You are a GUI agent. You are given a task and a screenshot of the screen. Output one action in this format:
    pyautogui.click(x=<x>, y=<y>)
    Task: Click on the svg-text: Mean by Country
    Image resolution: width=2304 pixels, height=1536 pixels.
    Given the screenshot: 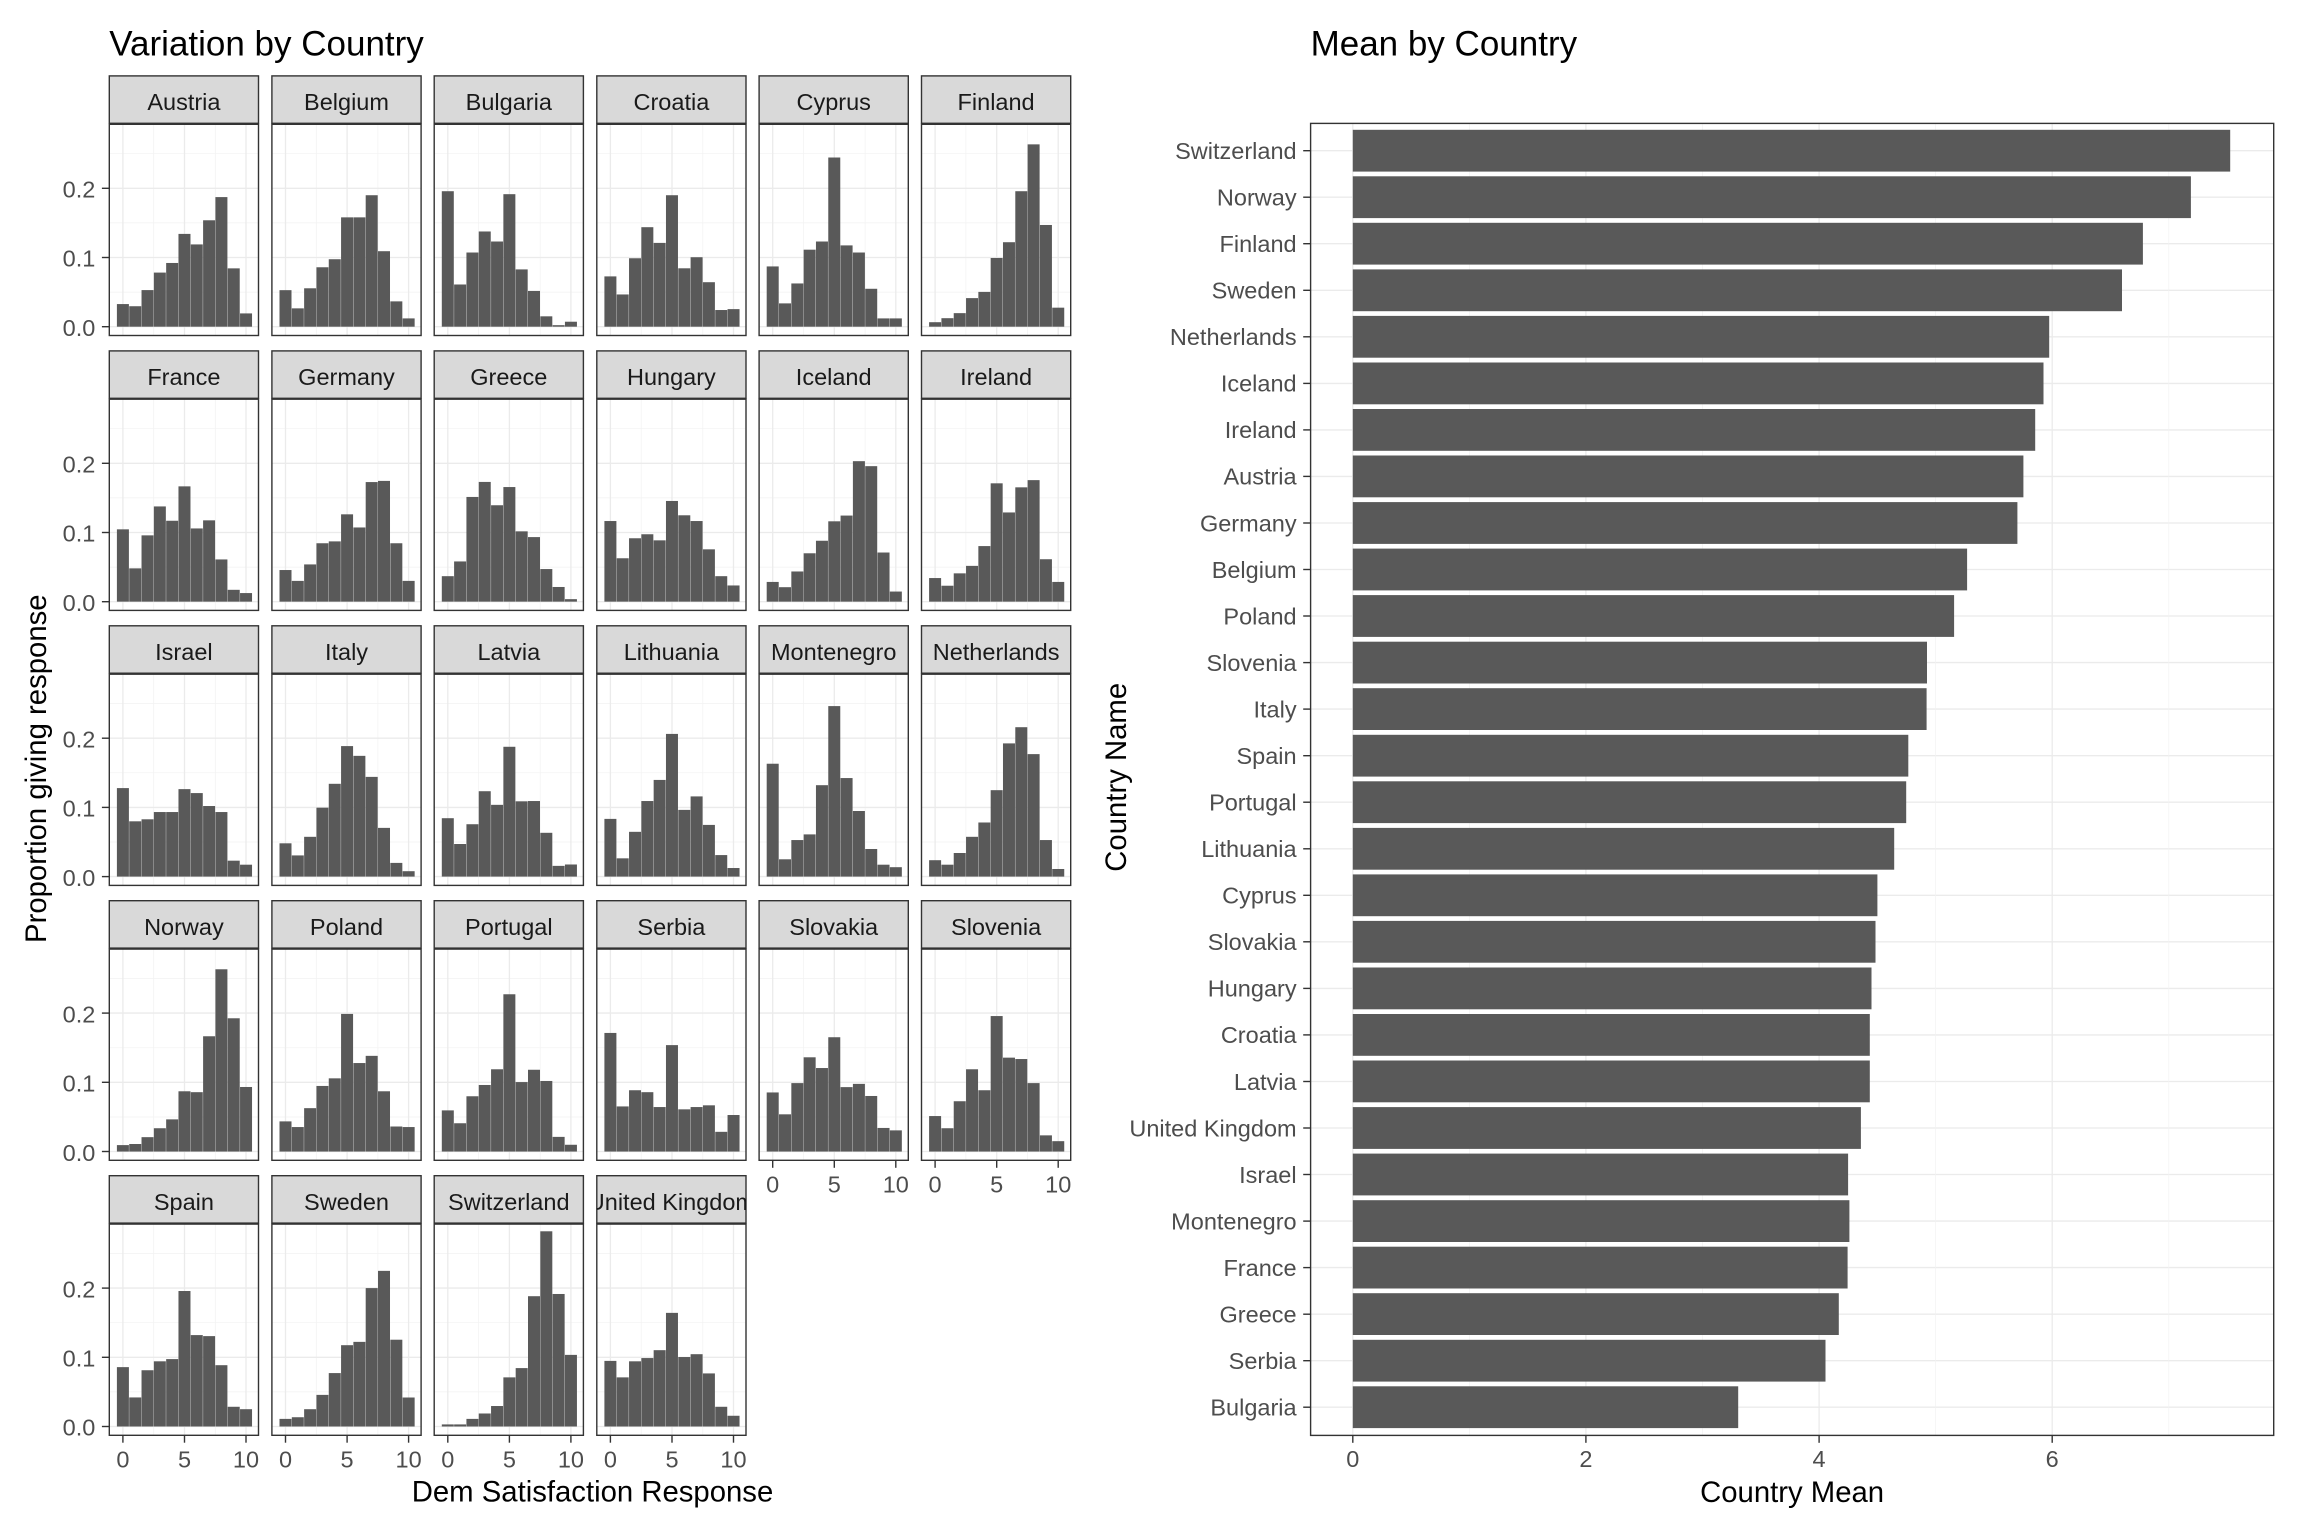 What is the action you would take?
    pyautogui.click(x=1444, y=43)
    